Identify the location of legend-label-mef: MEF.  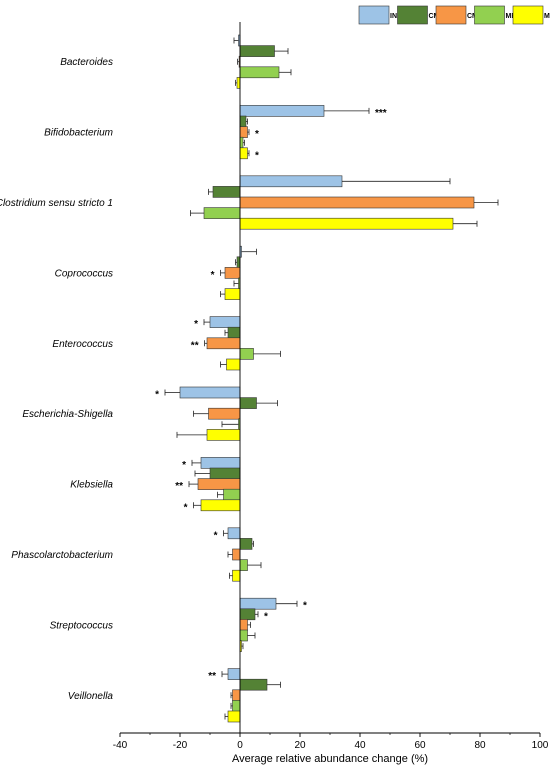
(547, 16).